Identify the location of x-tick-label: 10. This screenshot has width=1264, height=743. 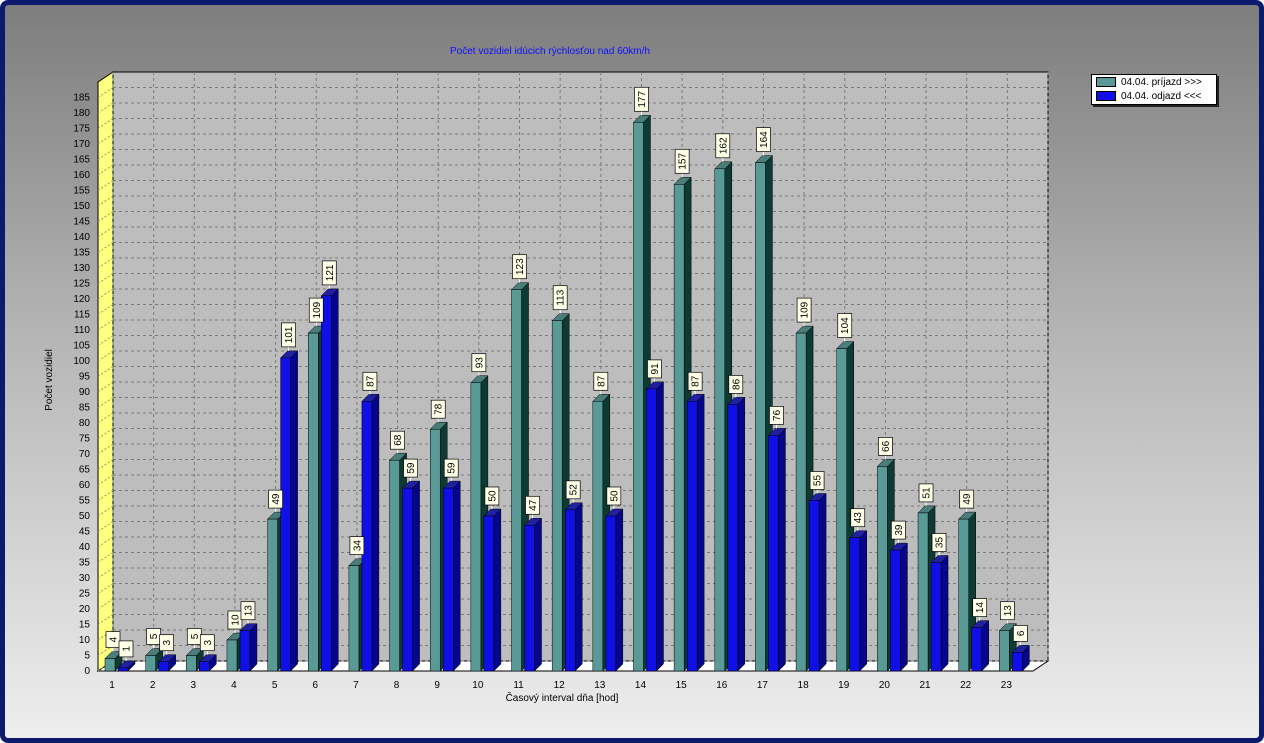
(478, 685).